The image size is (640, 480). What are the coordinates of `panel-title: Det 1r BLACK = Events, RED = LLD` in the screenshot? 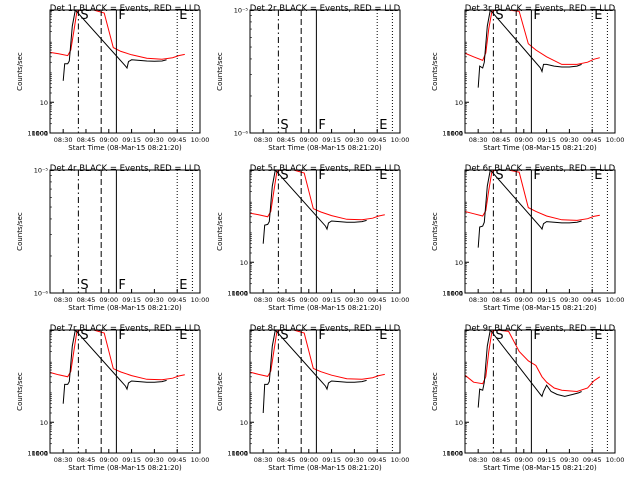 It's located at (125, 9).